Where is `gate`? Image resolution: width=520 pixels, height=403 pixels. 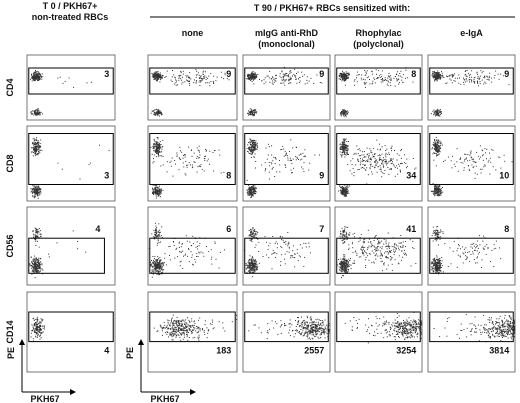 gate is located at coordinates (192, 159).